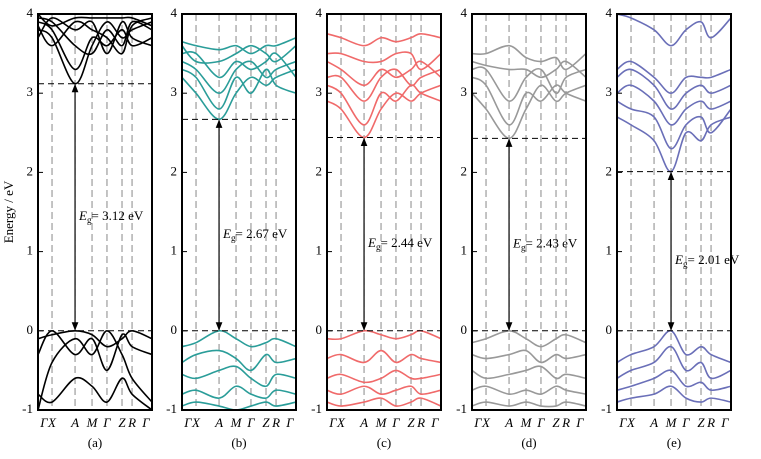 The width and height of the screenshot is (761, 459). What do you see at coordinates (384, 442) in the screenshot?
I see `panel-label: (c)` at bounding box center [384, 442].